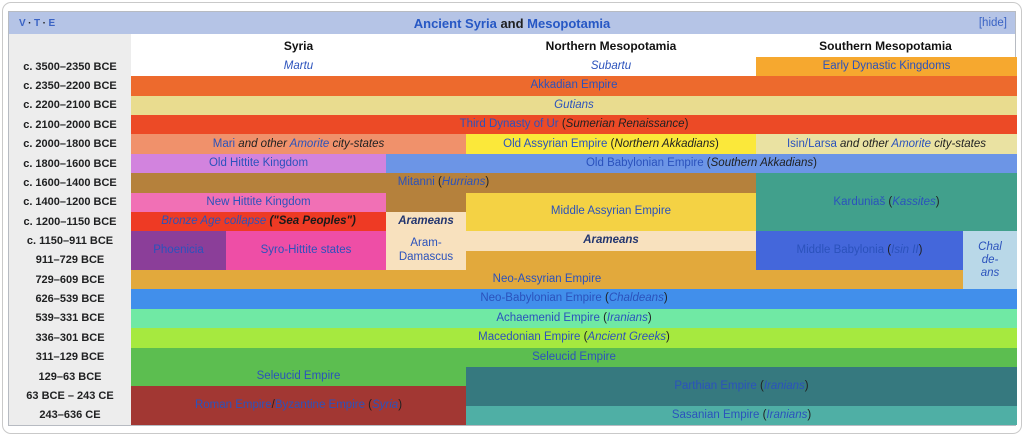  What do you see at coordinates (319, 405) in the screenshot?
I see `byzantine-empire-link: Byzantine Empire` at bounding box center [319, 405].